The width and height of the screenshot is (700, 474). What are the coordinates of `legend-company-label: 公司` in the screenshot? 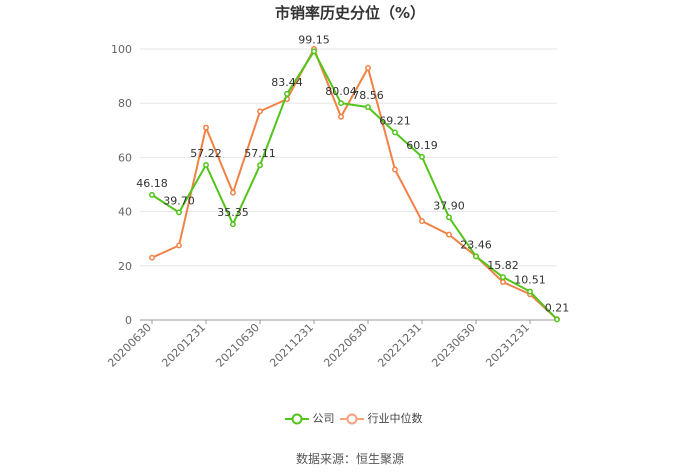 It's located at (323, 418).